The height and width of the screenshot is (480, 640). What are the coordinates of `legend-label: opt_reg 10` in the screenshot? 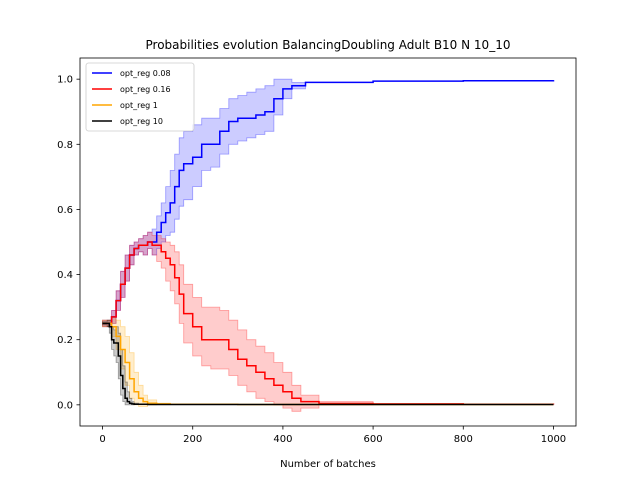 It's located at (141, 121).